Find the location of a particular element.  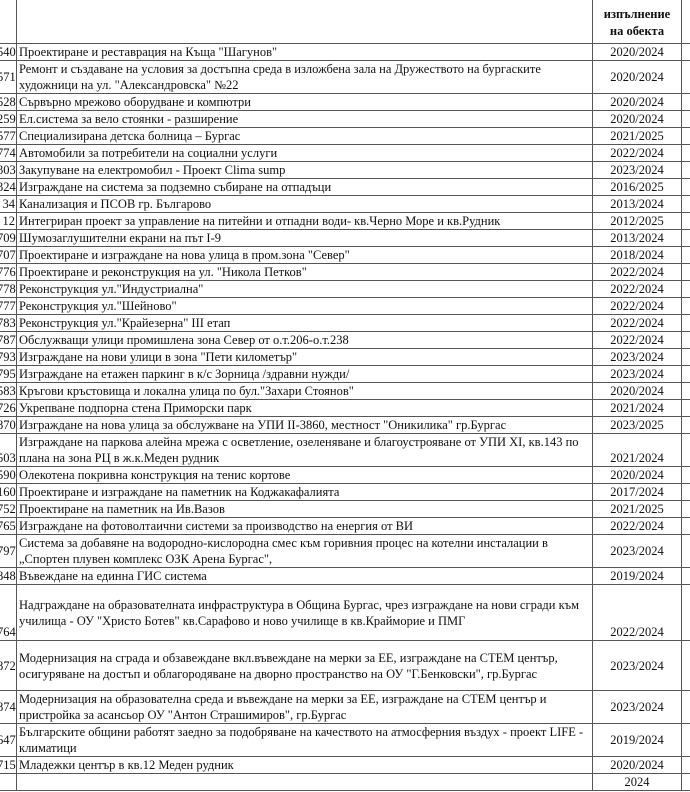

row-number-cell: 34 is located at coordinates (8, 204).